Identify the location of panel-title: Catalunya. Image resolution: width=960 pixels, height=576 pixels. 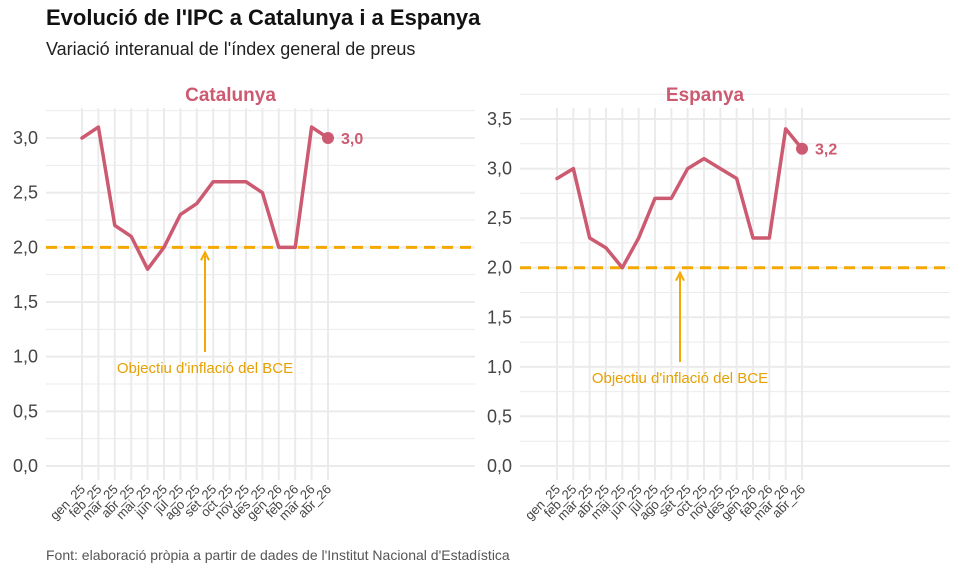
(230, 95).